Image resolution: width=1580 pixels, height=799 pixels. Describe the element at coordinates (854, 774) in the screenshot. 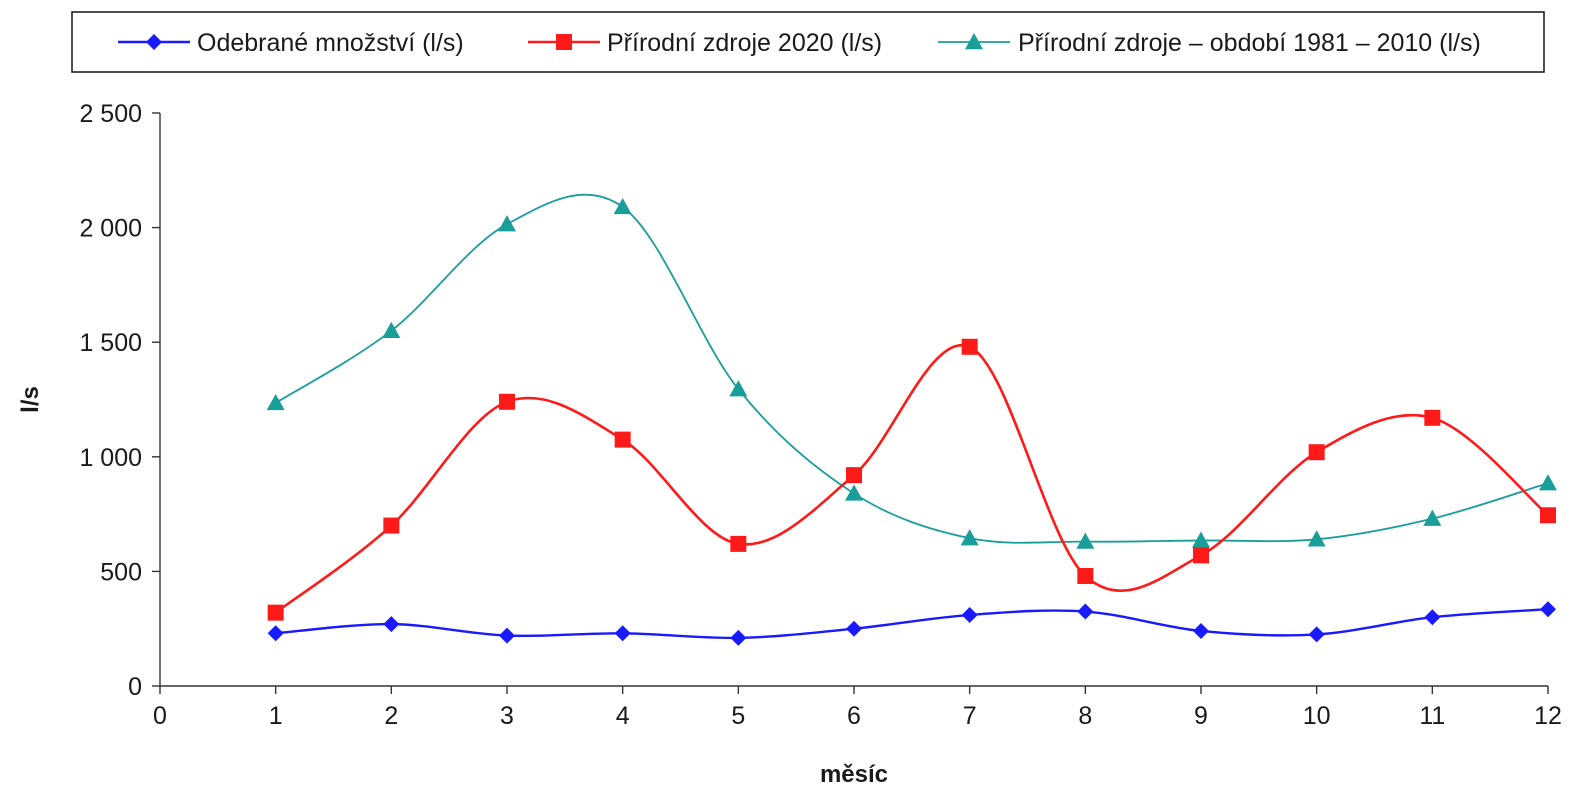

I see `x-axis-title: měsíc` at that location.